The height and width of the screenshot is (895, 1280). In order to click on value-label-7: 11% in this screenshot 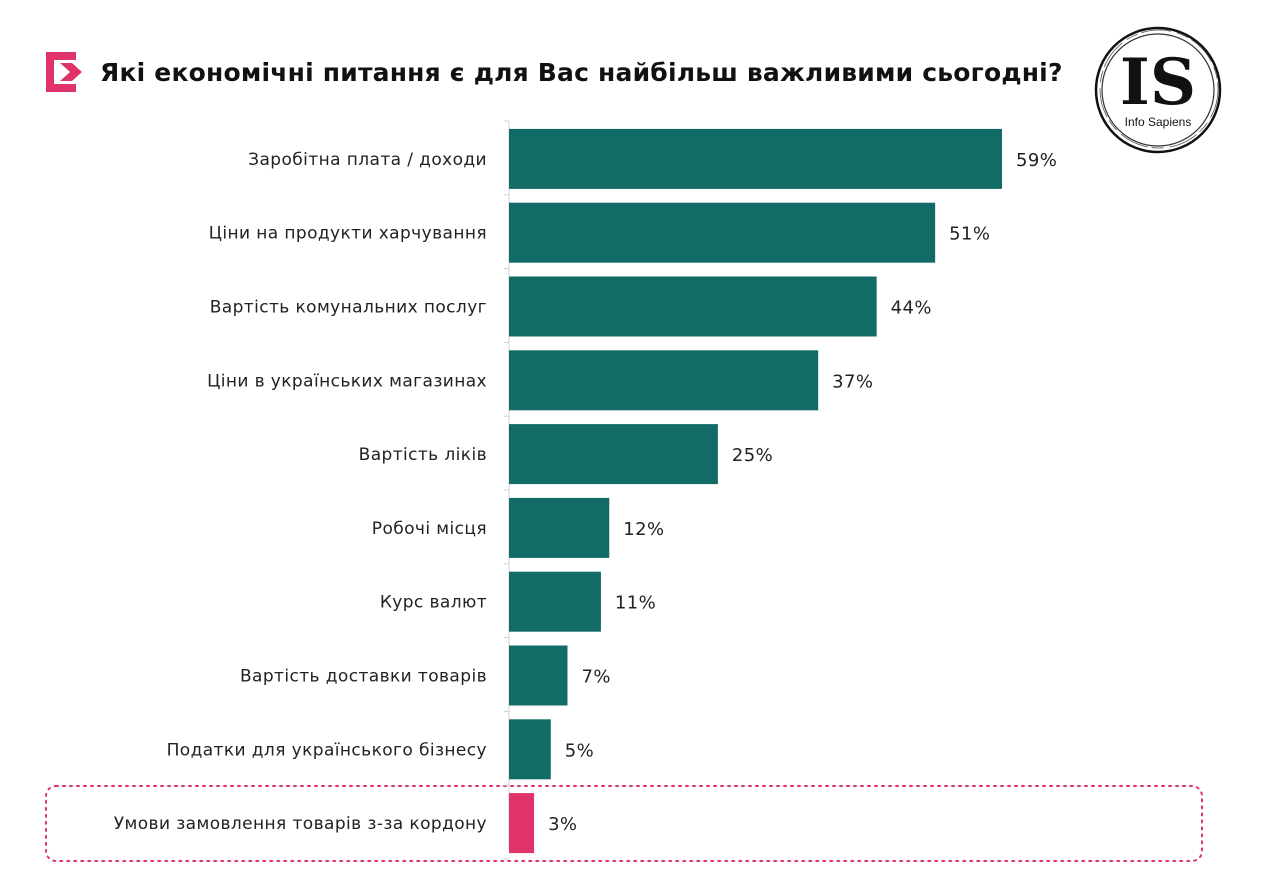, I will do `click(635, 603)`.